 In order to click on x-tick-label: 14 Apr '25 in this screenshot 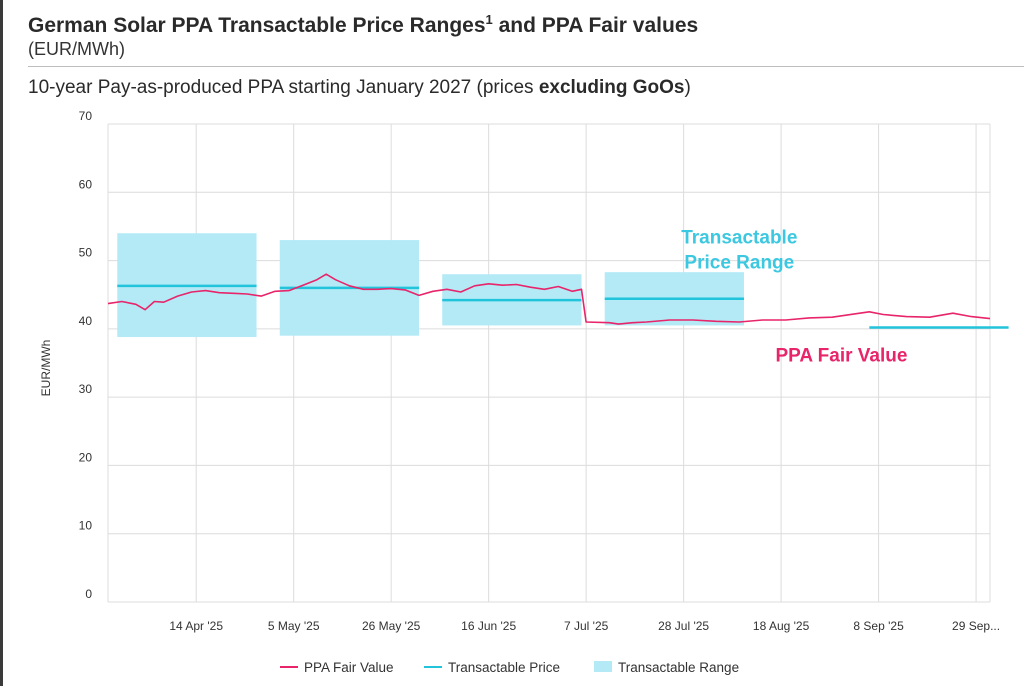, I will do `click(196, 626)`.